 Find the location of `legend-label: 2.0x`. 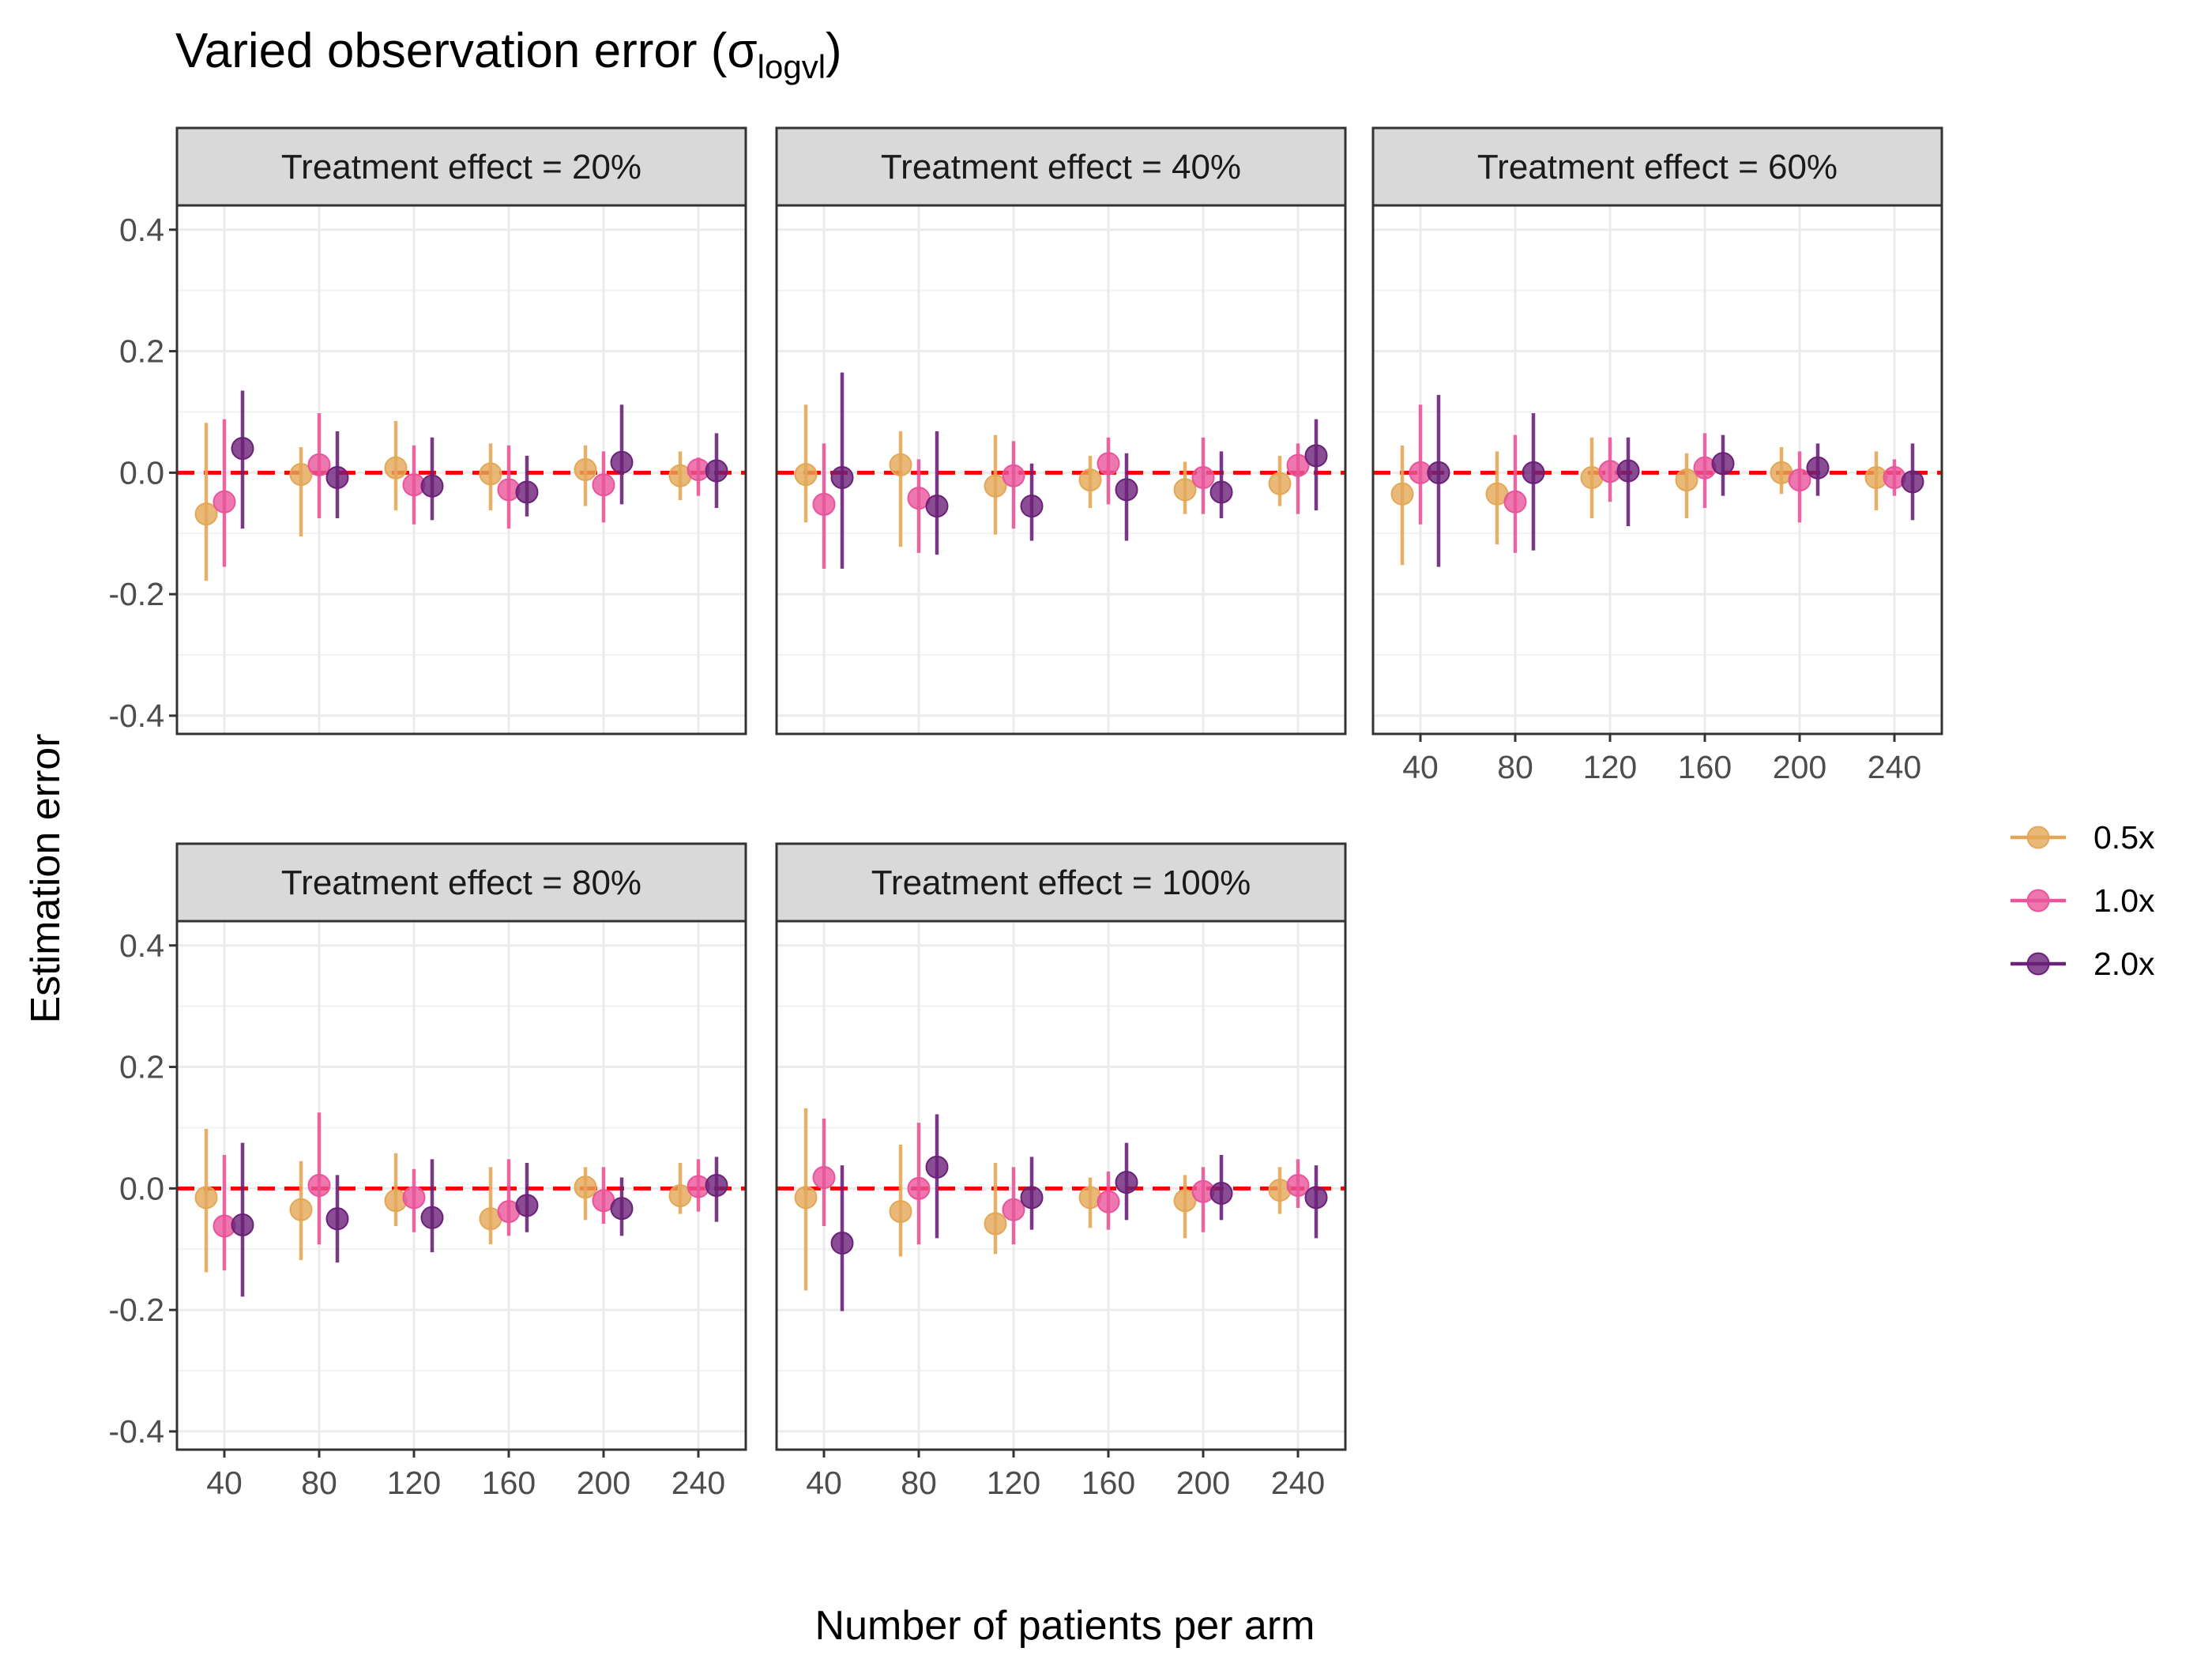

legend-label: 2.0x is located at coordinates (2124, 964).